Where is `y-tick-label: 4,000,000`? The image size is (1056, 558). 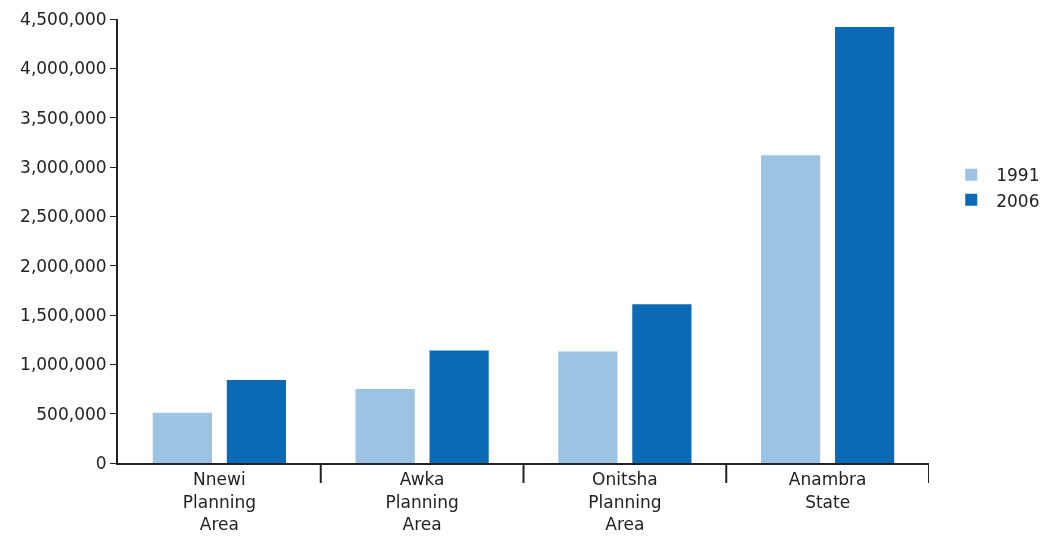
y-tick-label: 4,000,000 is located at coordinates (63, 68).